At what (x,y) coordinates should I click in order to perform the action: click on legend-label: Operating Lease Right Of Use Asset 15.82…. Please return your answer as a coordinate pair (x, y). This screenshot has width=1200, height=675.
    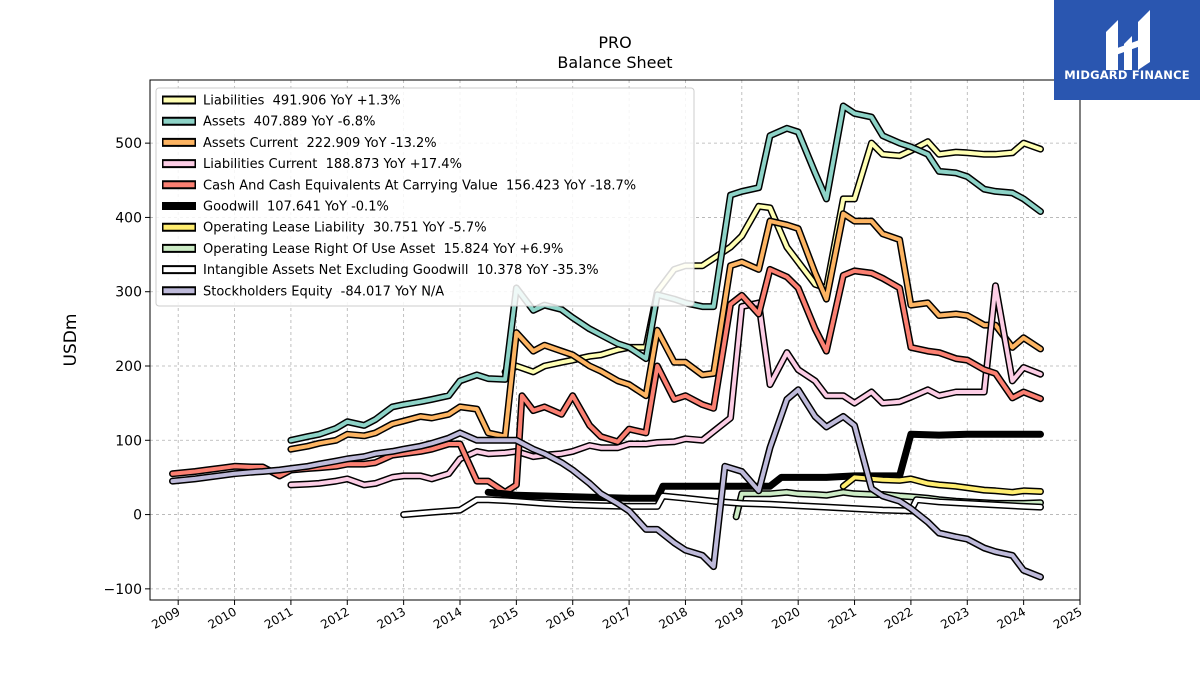
    Looking at the image, I should click on (383, 249).